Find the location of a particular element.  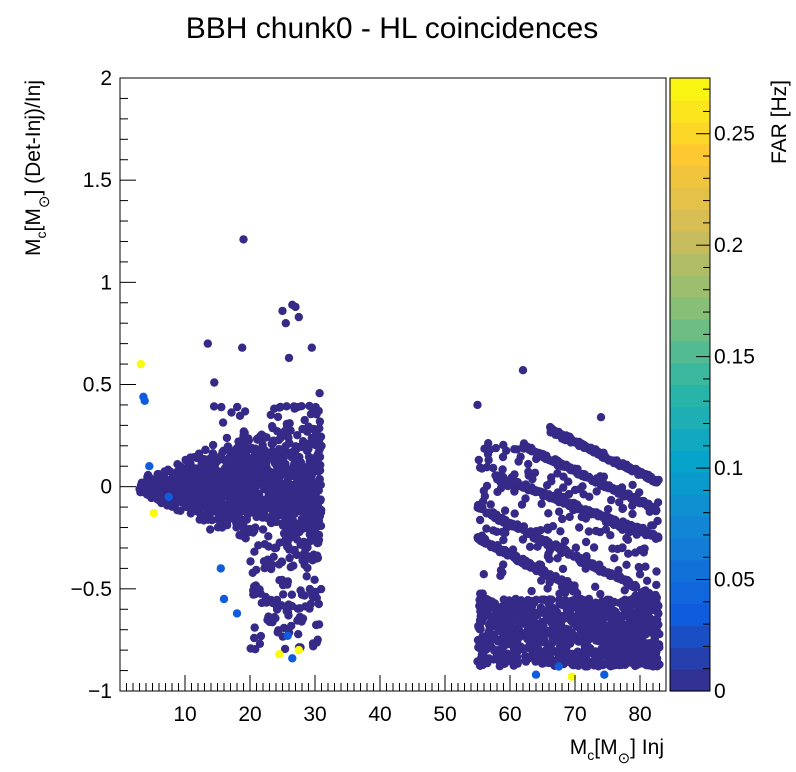

x-tick-label: 60 is located at coordinates (509, 714).